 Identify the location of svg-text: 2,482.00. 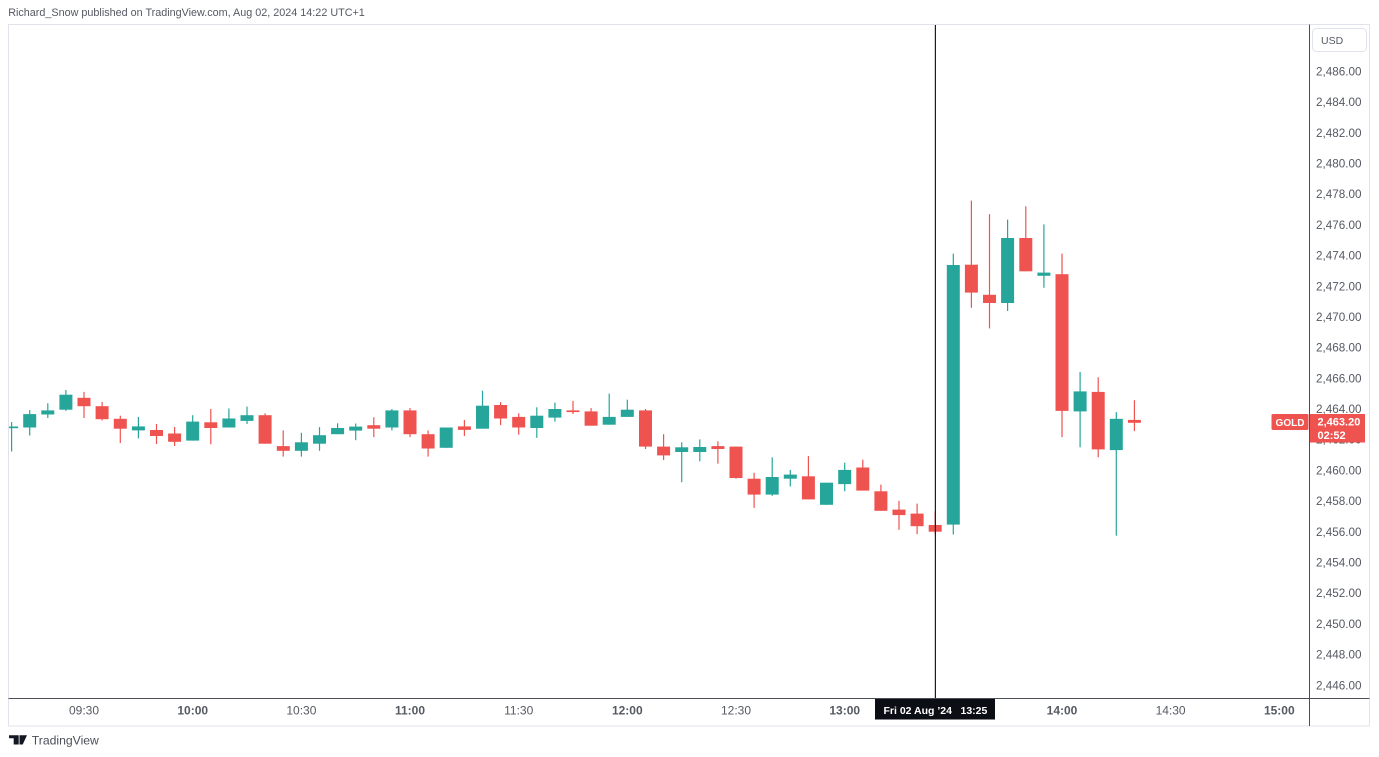
(1339, 133).